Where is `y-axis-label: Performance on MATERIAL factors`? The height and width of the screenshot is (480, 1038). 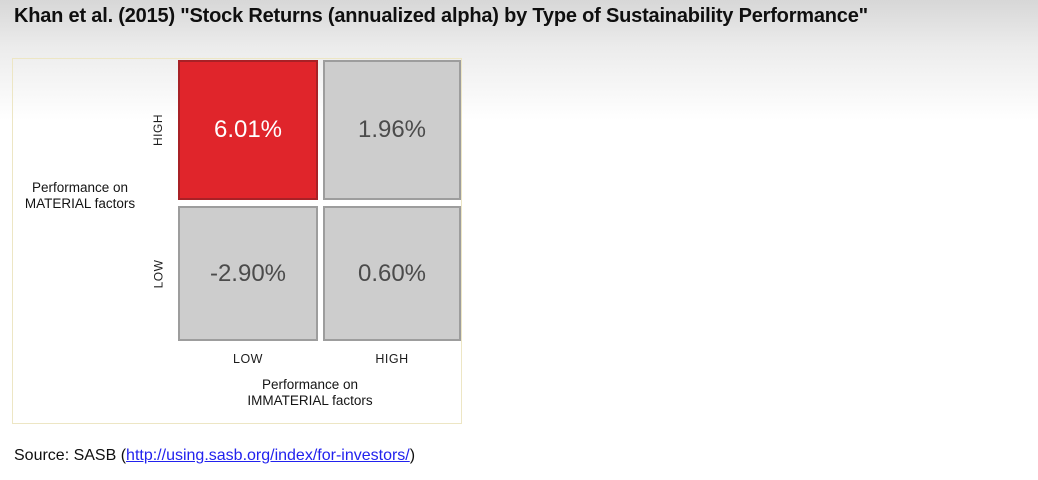 y-axis-label: Performance on MATERIAL factors is located at coordinates (80, 196).